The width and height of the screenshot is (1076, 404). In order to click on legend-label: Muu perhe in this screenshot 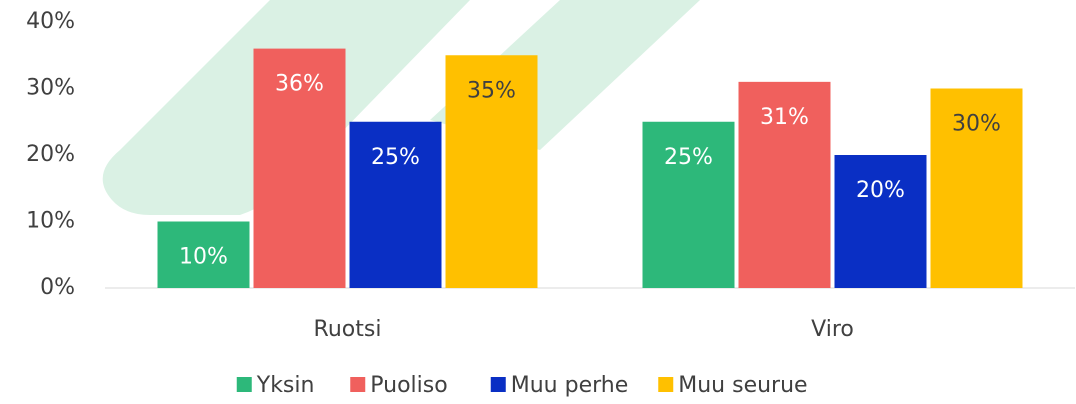, I will do `click(570, 385)`.